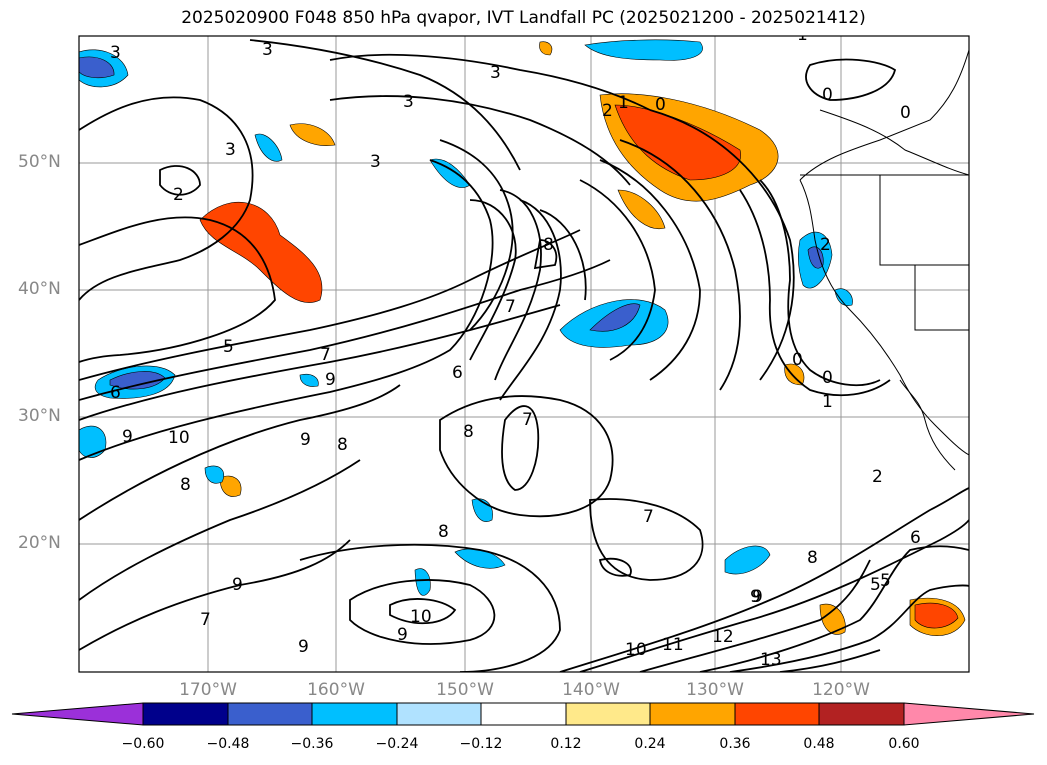 Image resolution: width=1047 pixels, height=765 pixels. Describe the element at coordinates (771, 660) in the screenshot. I see `contour-label: 13` at that location.